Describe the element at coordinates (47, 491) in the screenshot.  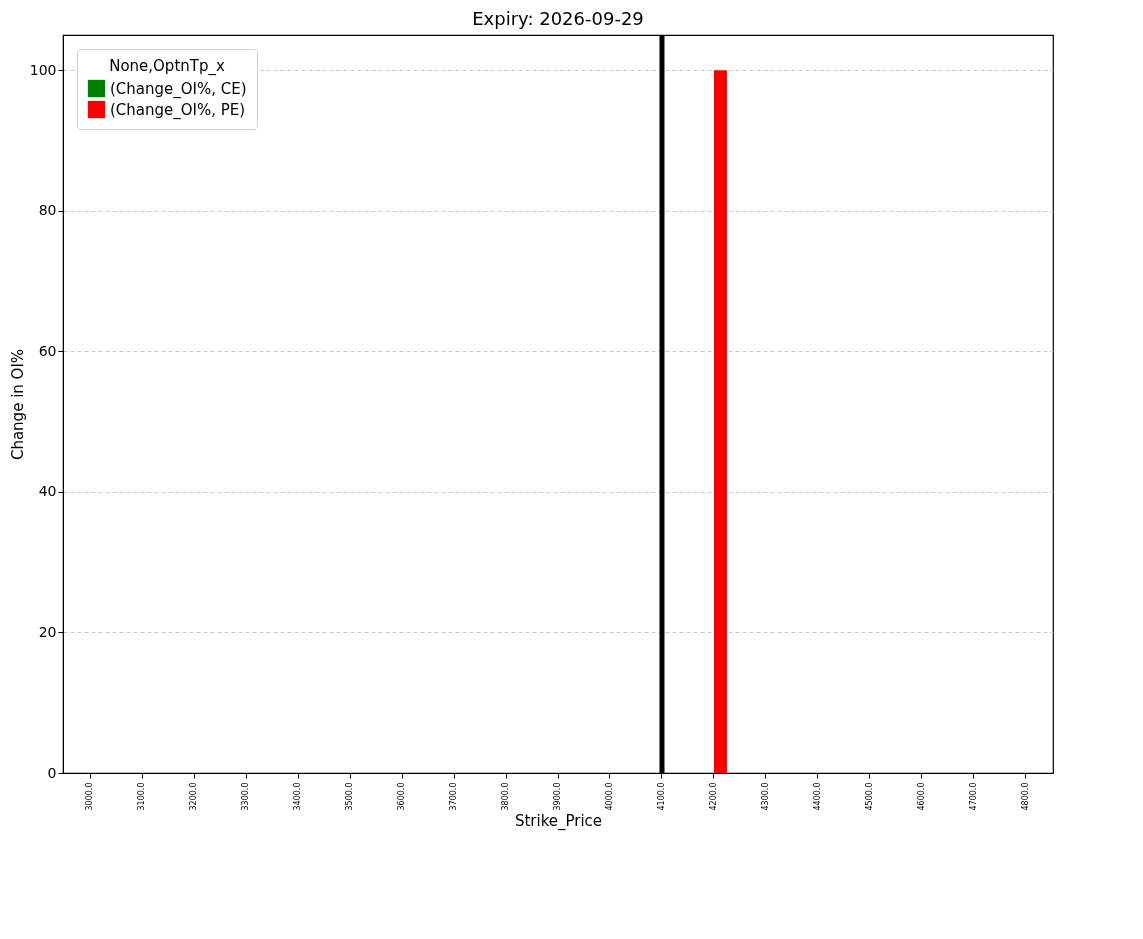
I see `y-tick-label: 40` at that location.